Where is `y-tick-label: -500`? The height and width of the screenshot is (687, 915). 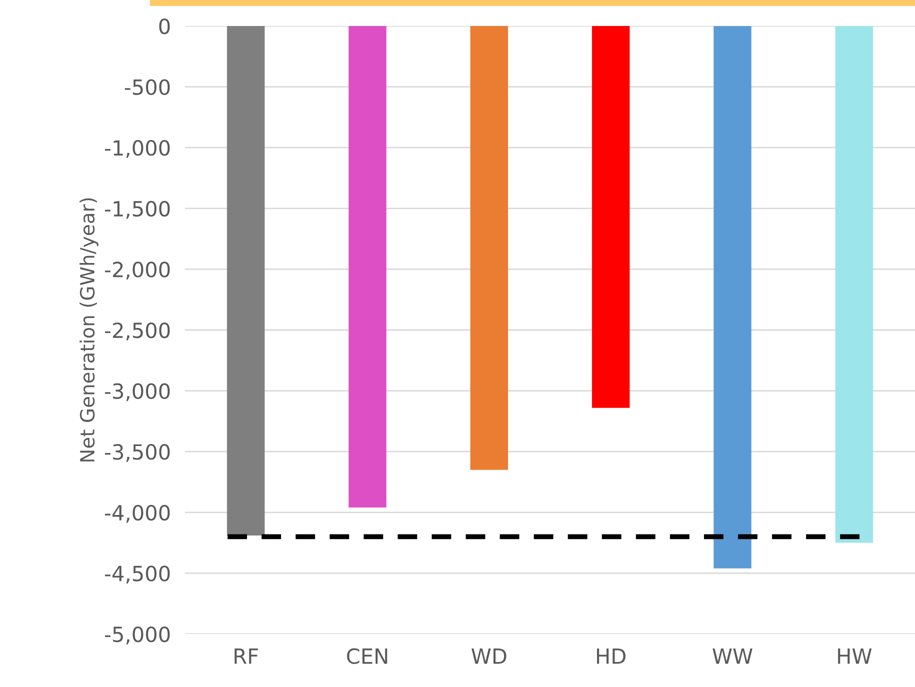
y-tick-label: -500 is located at coordinates (147, 87).